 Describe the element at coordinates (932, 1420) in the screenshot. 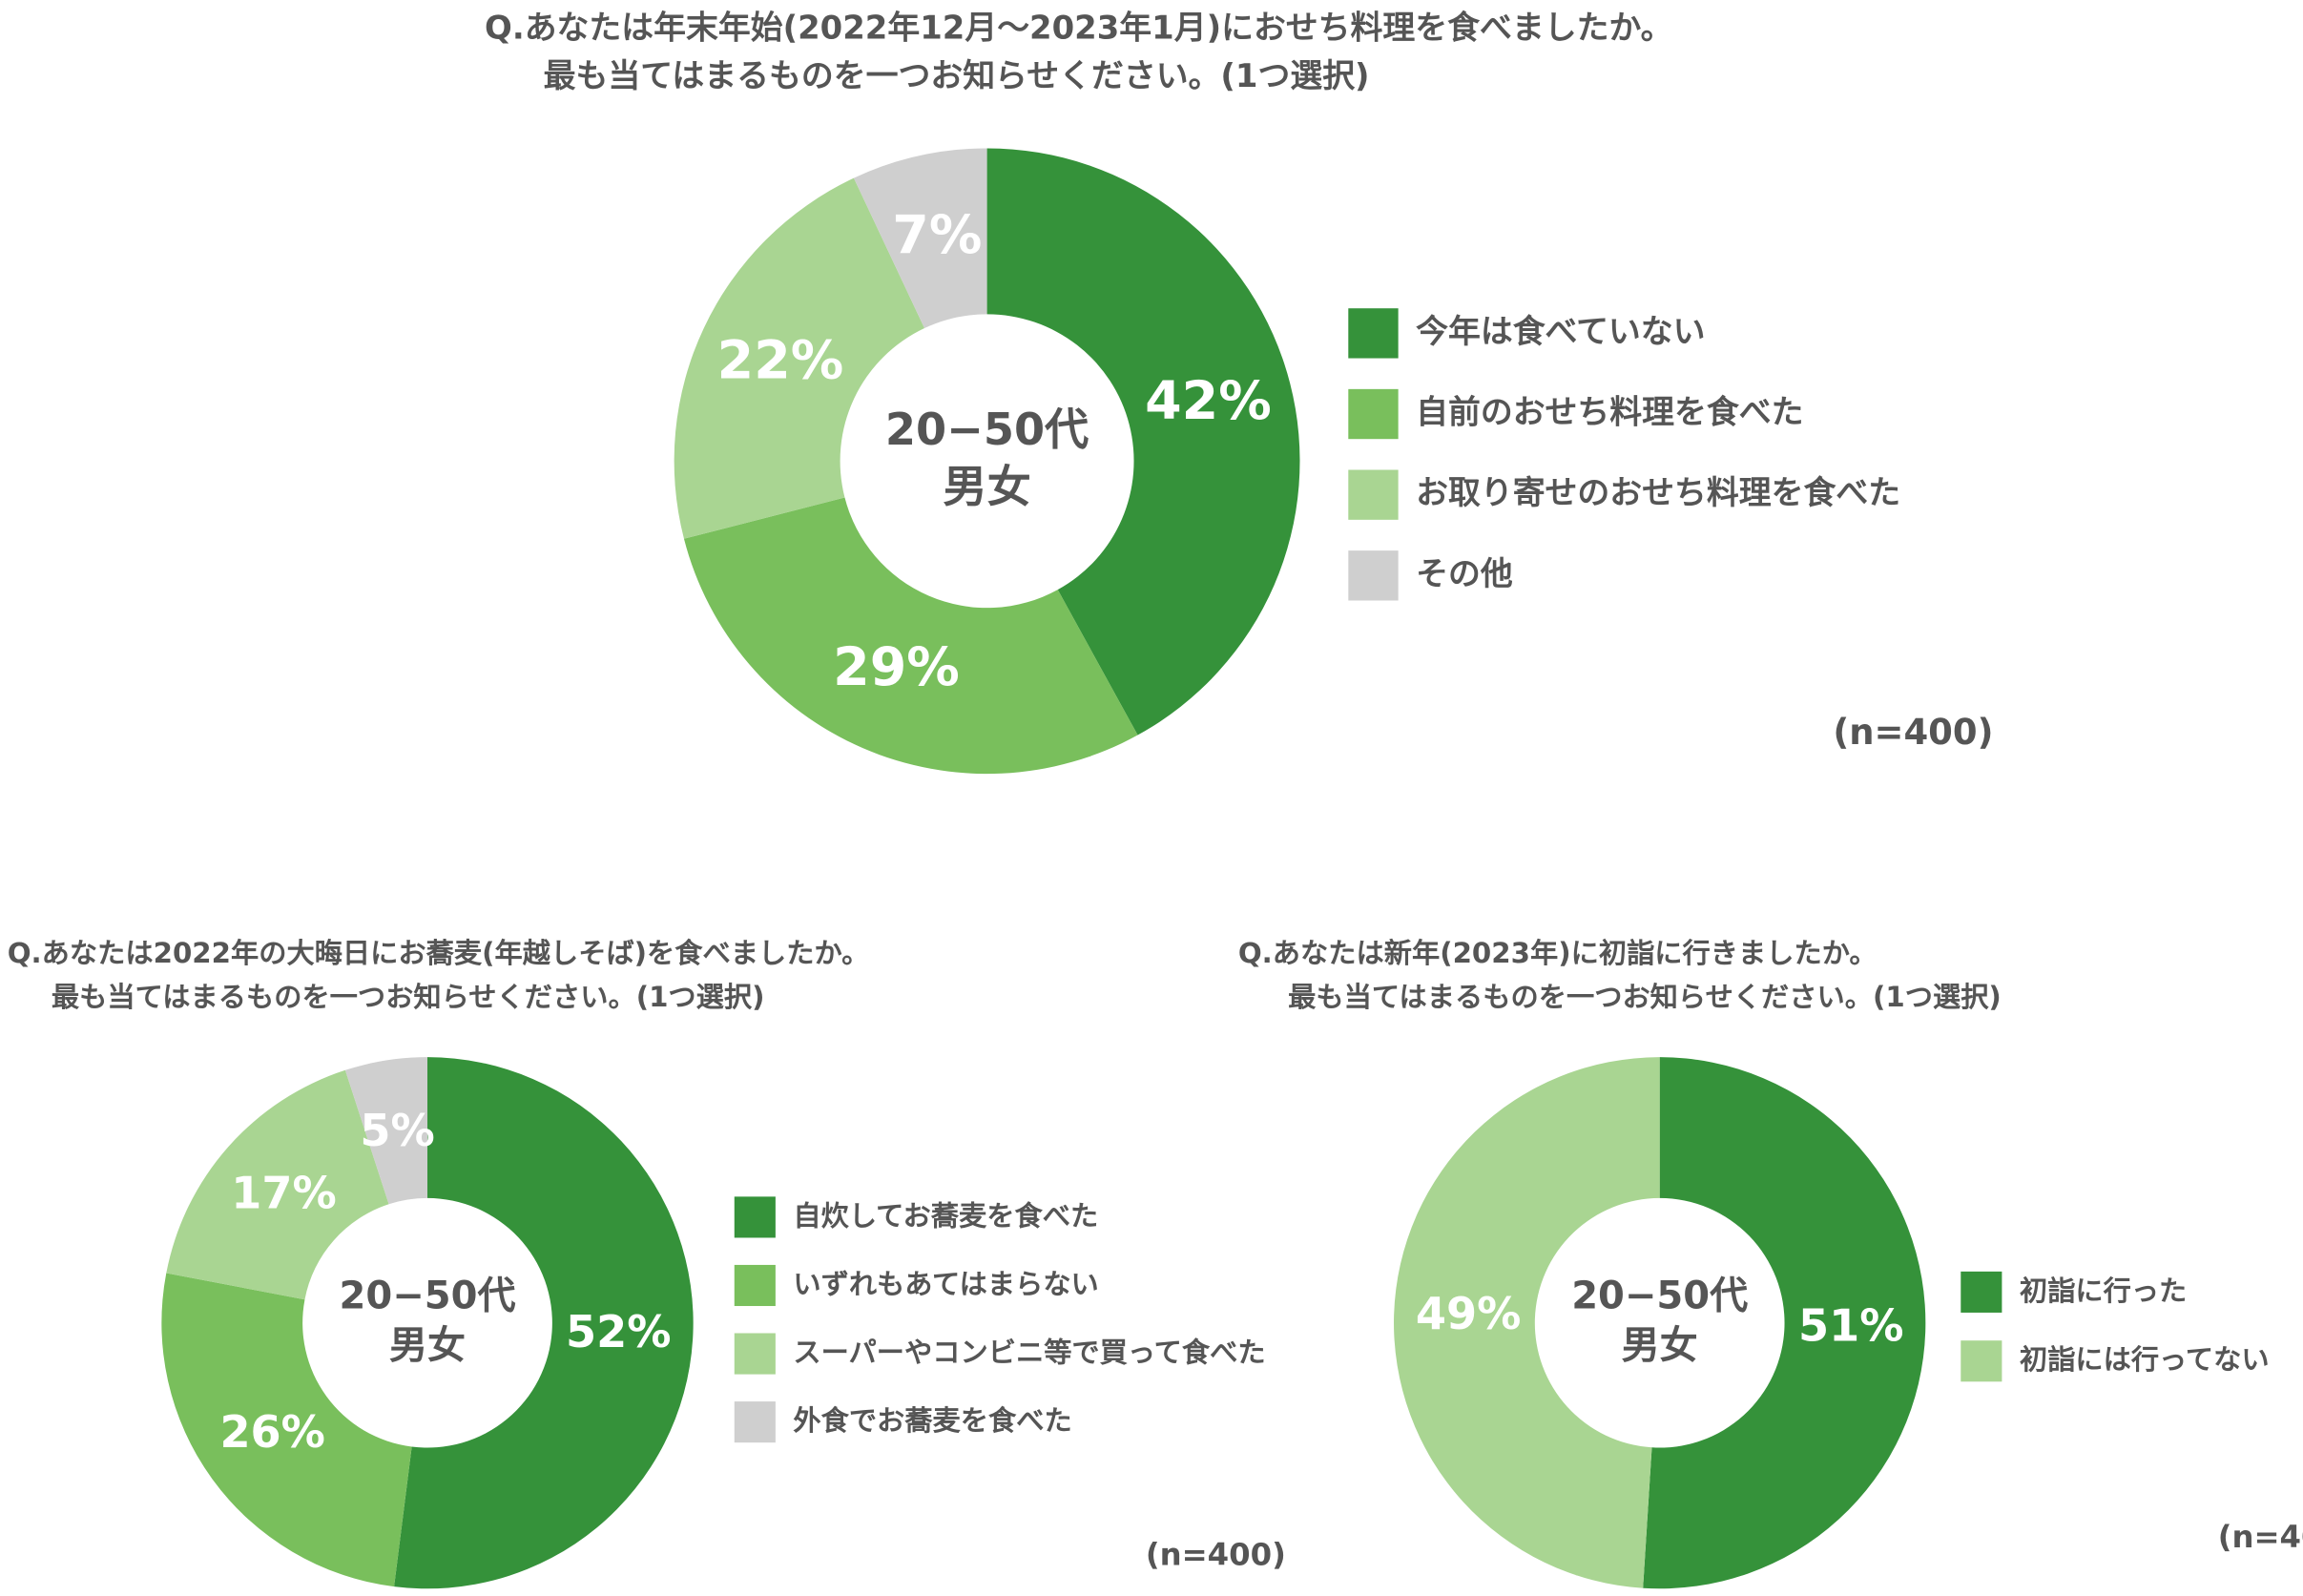

I see `legend-label: 外食でお蕎麦を食べた` at that location.